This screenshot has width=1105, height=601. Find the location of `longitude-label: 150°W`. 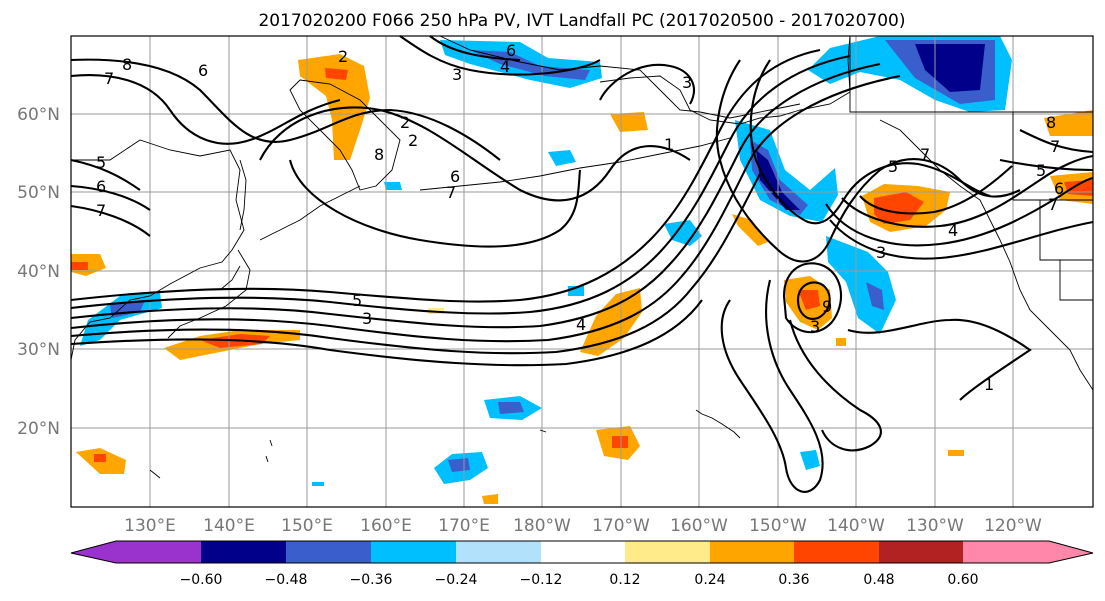

longitude-label: 150°W is located at coordinates (778, 526).